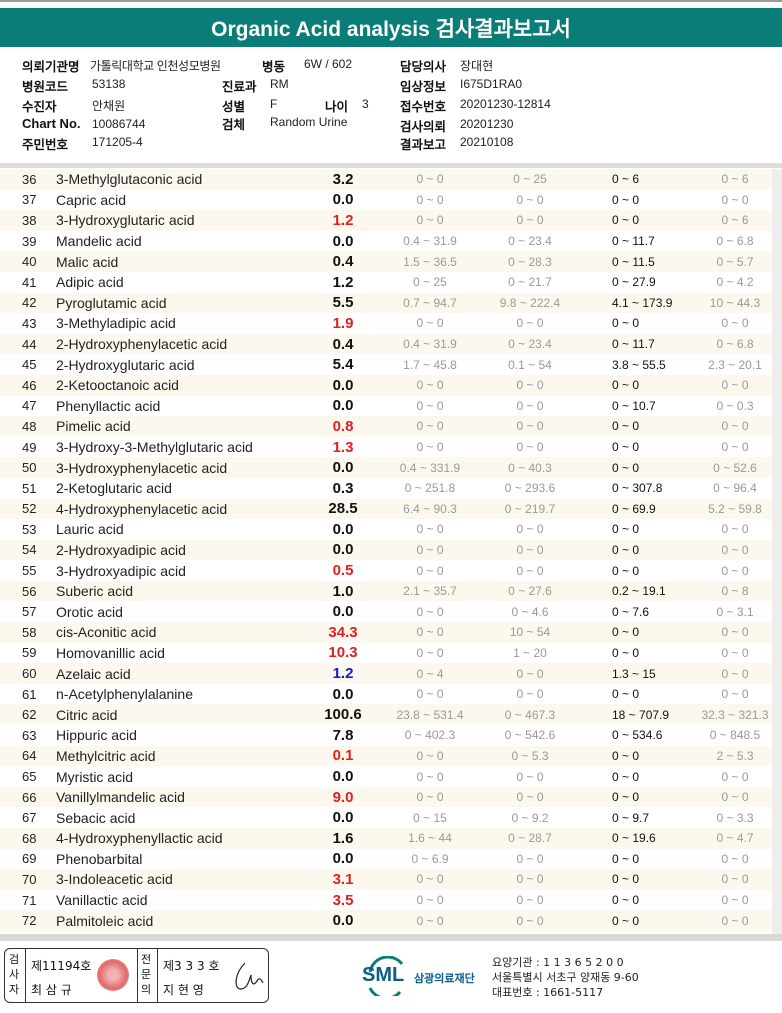  I want to click on reference-range-2: 0 ~ 219.7, so click(530, 508).